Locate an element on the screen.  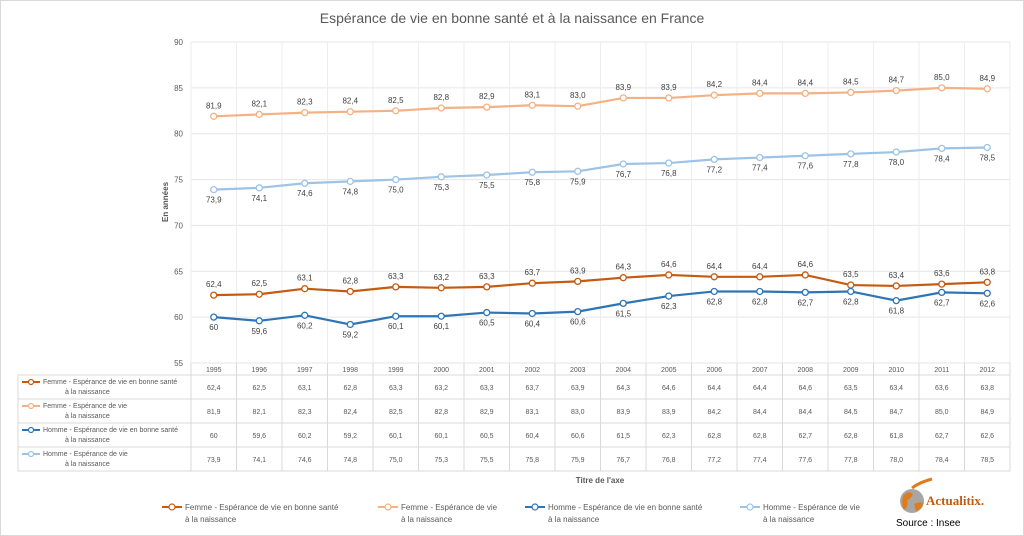
table-cell: 84,5 is located at coordinates (851, 412).